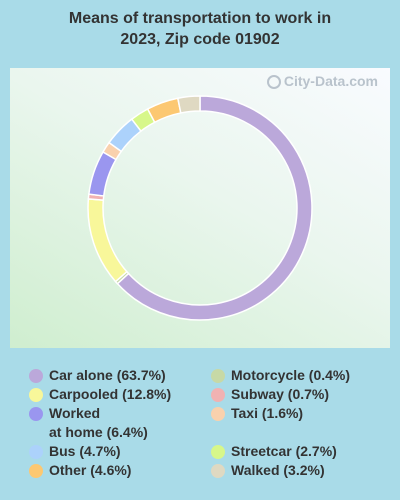 The height and width of the screenshot is (500, 400). I want to click on legend-label: Carpooled (12.8%), so click(110, 394).